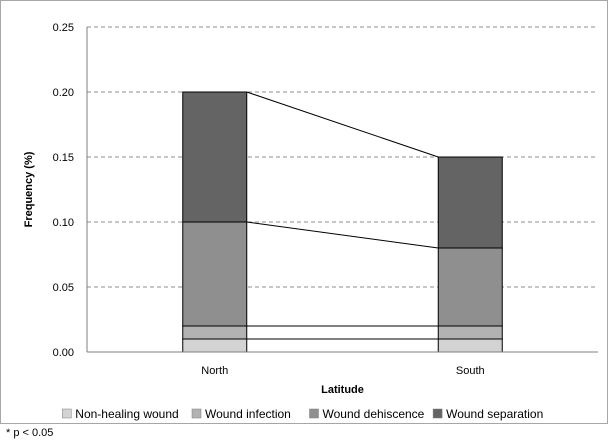 Image resolution: width=609 pixels, height=443 pixels. Describe the element at coordinates (470, 371) in the screenshot. I see `x-tick-label: South` at that location.